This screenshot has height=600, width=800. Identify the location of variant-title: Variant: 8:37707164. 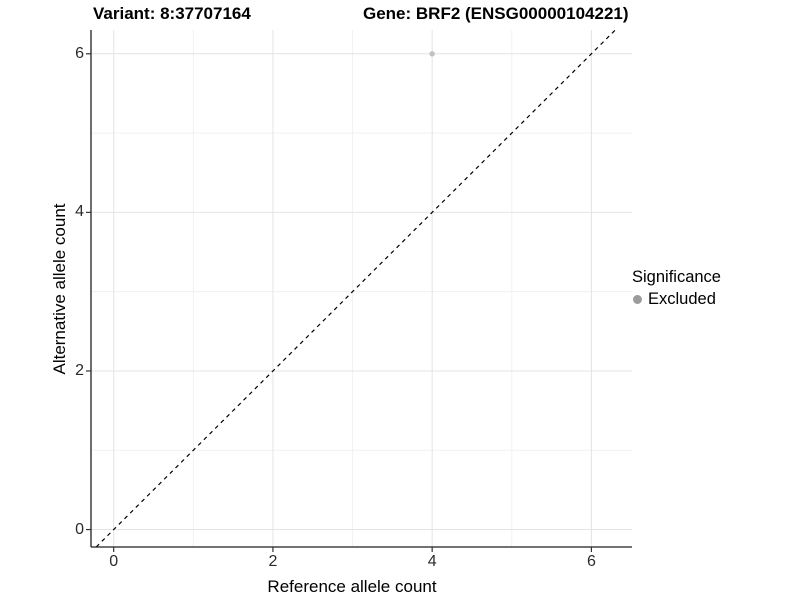
(172, 13).